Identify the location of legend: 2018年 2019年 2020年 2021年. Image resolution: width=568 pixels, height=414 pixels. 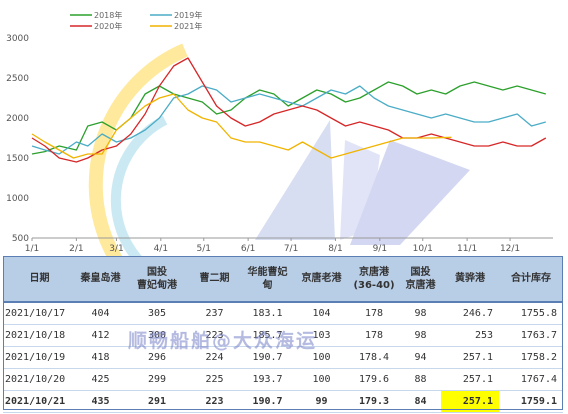
(136, 20).